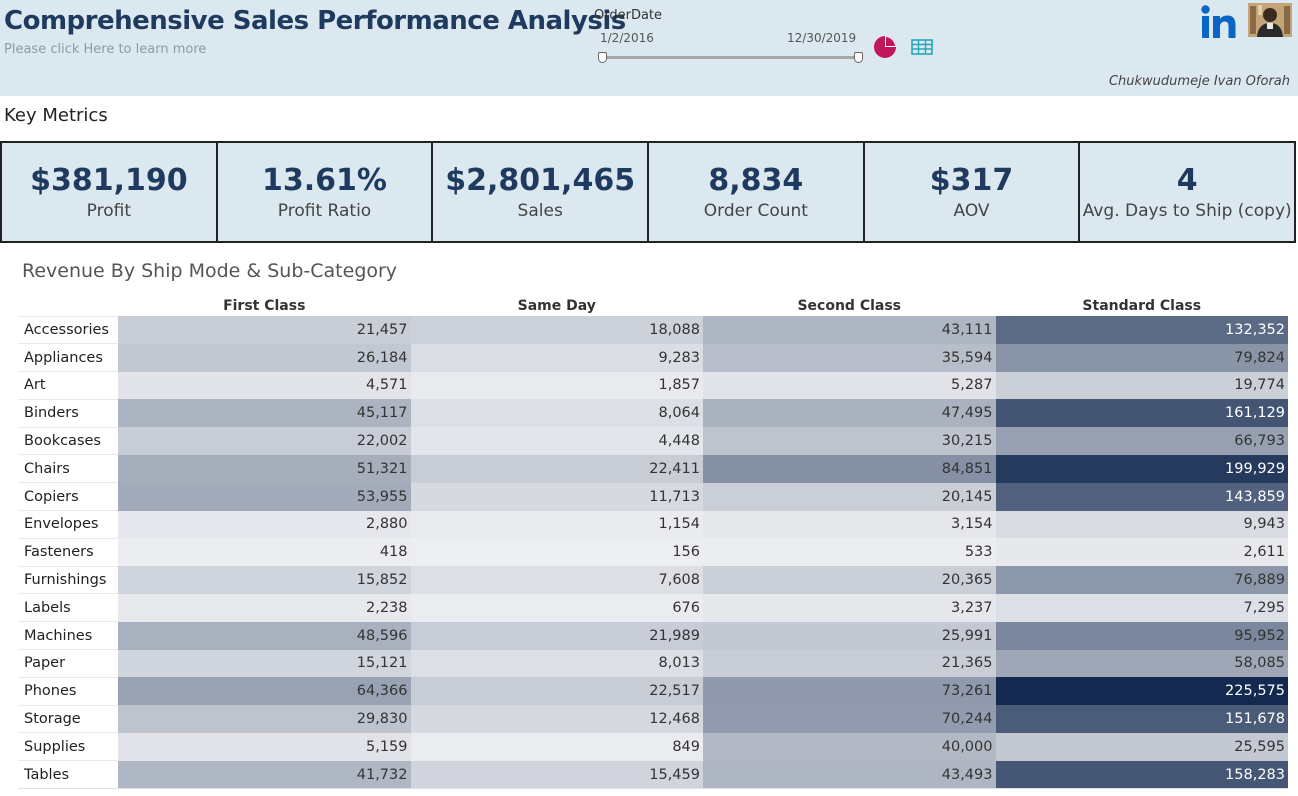  I want to click on heatmap-cell: 2,238, so click(264, 607).